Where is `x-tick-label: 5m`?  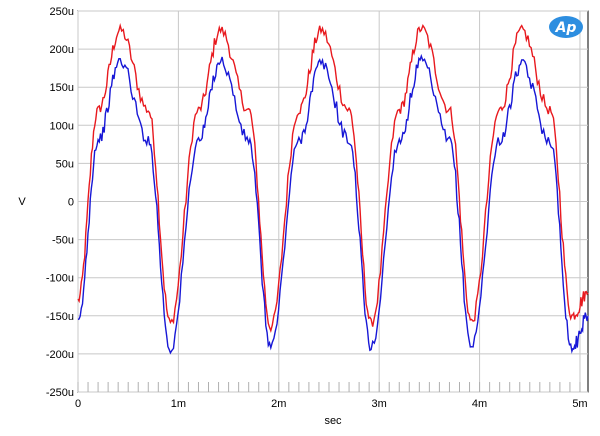 x-tick-label: 5m is located at coordinates (579, 404).